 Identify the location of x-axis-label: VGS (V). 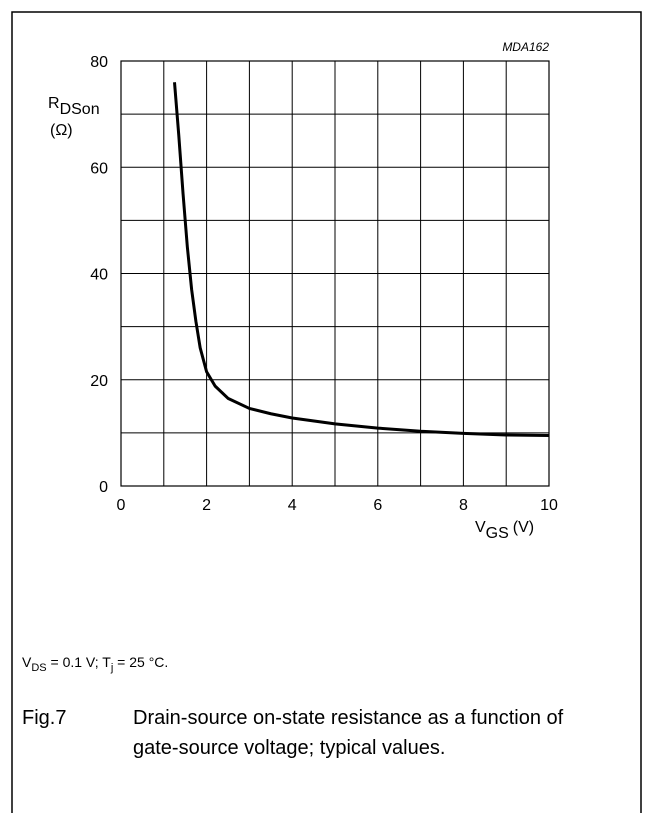
(504, 530).